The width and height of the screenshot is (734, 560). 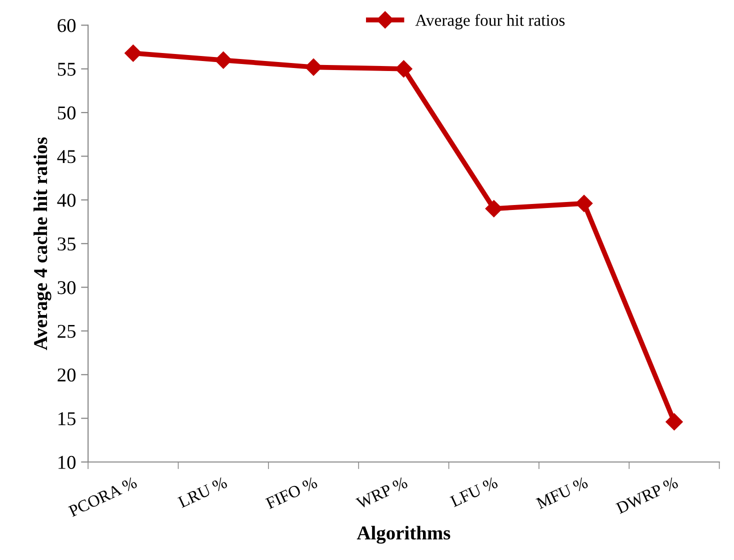 I want to click on y-tick-label: 15, so click(x=67, y=419).